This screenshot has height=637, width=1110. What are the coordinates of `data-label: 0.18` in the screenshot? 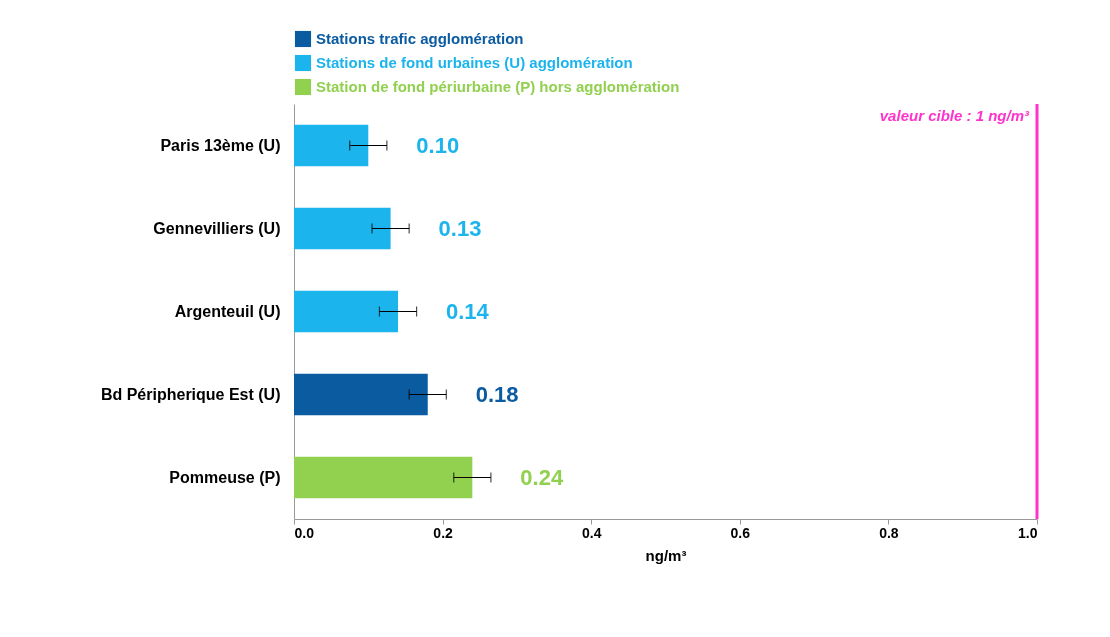 It's located at (497, 394).